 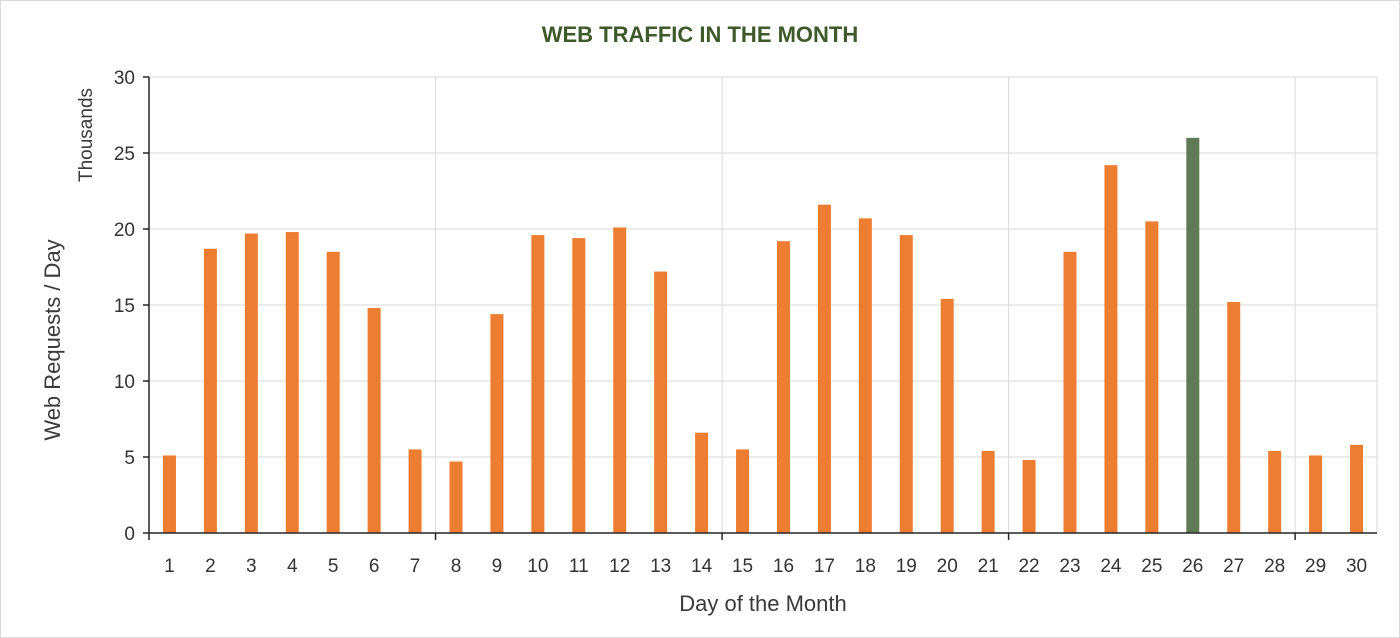 I want to click on x-tick-label: 19, so click(x=906, y=566).